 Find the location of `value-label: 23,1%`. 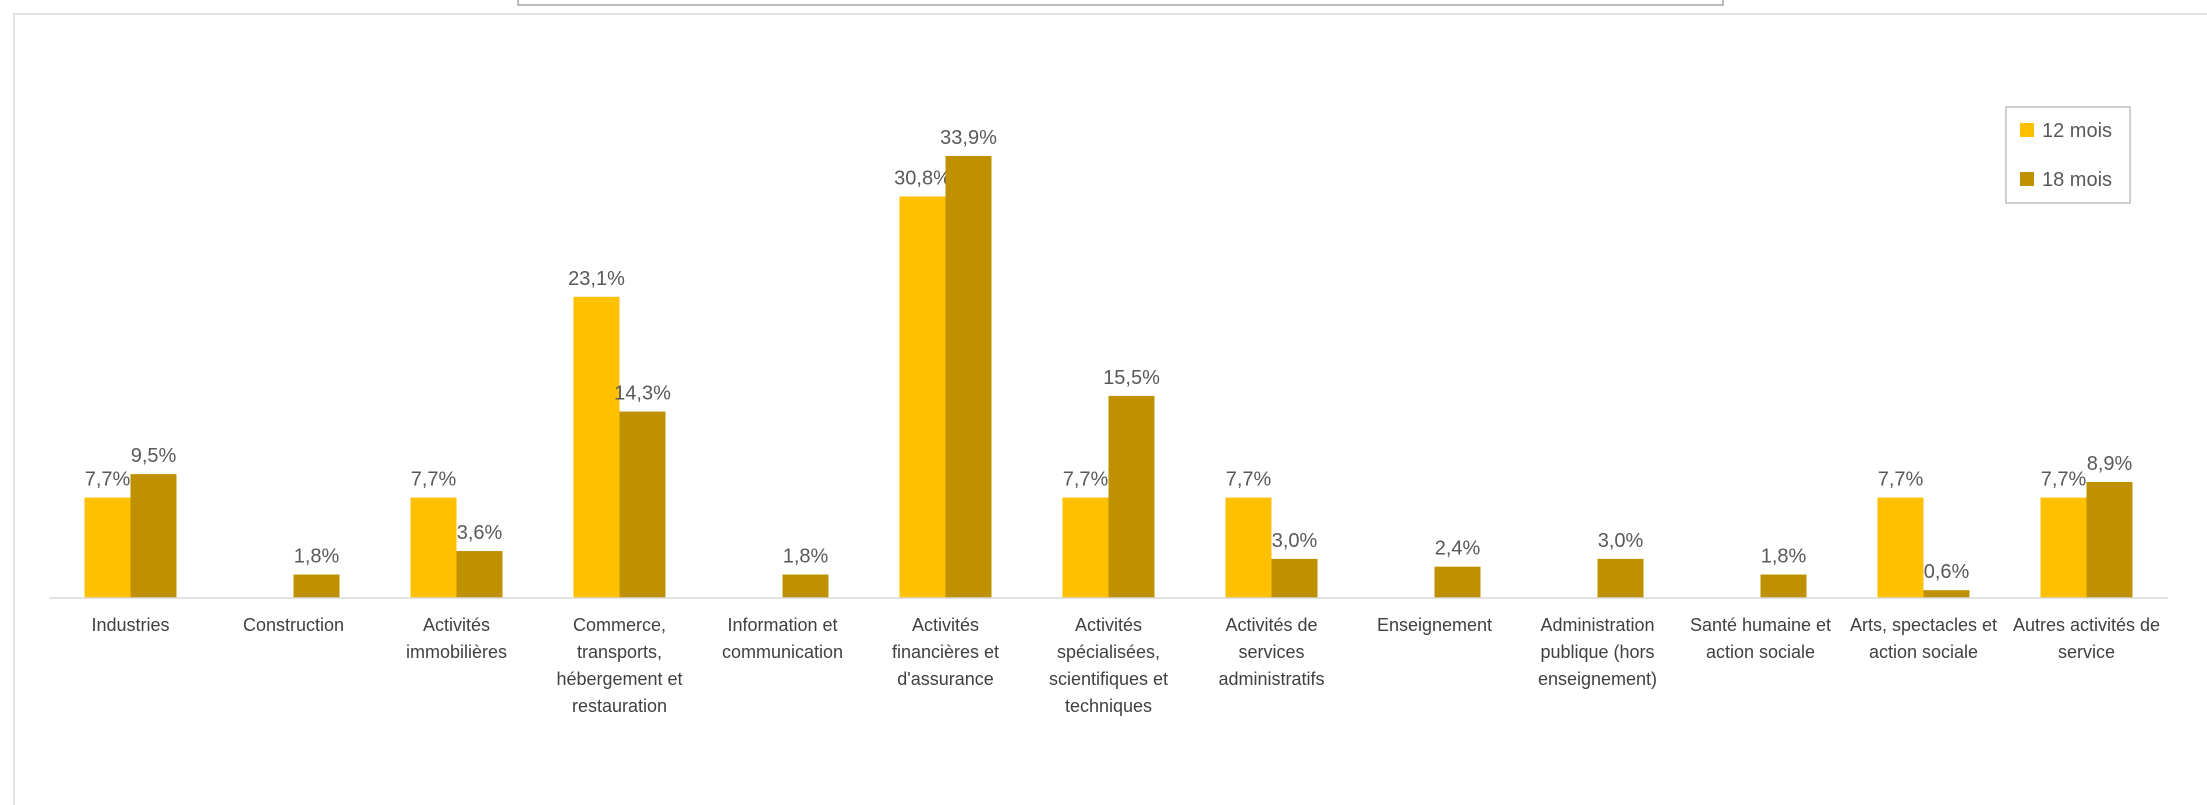

value-label: 23,1% is located at coordinates (596, 279).